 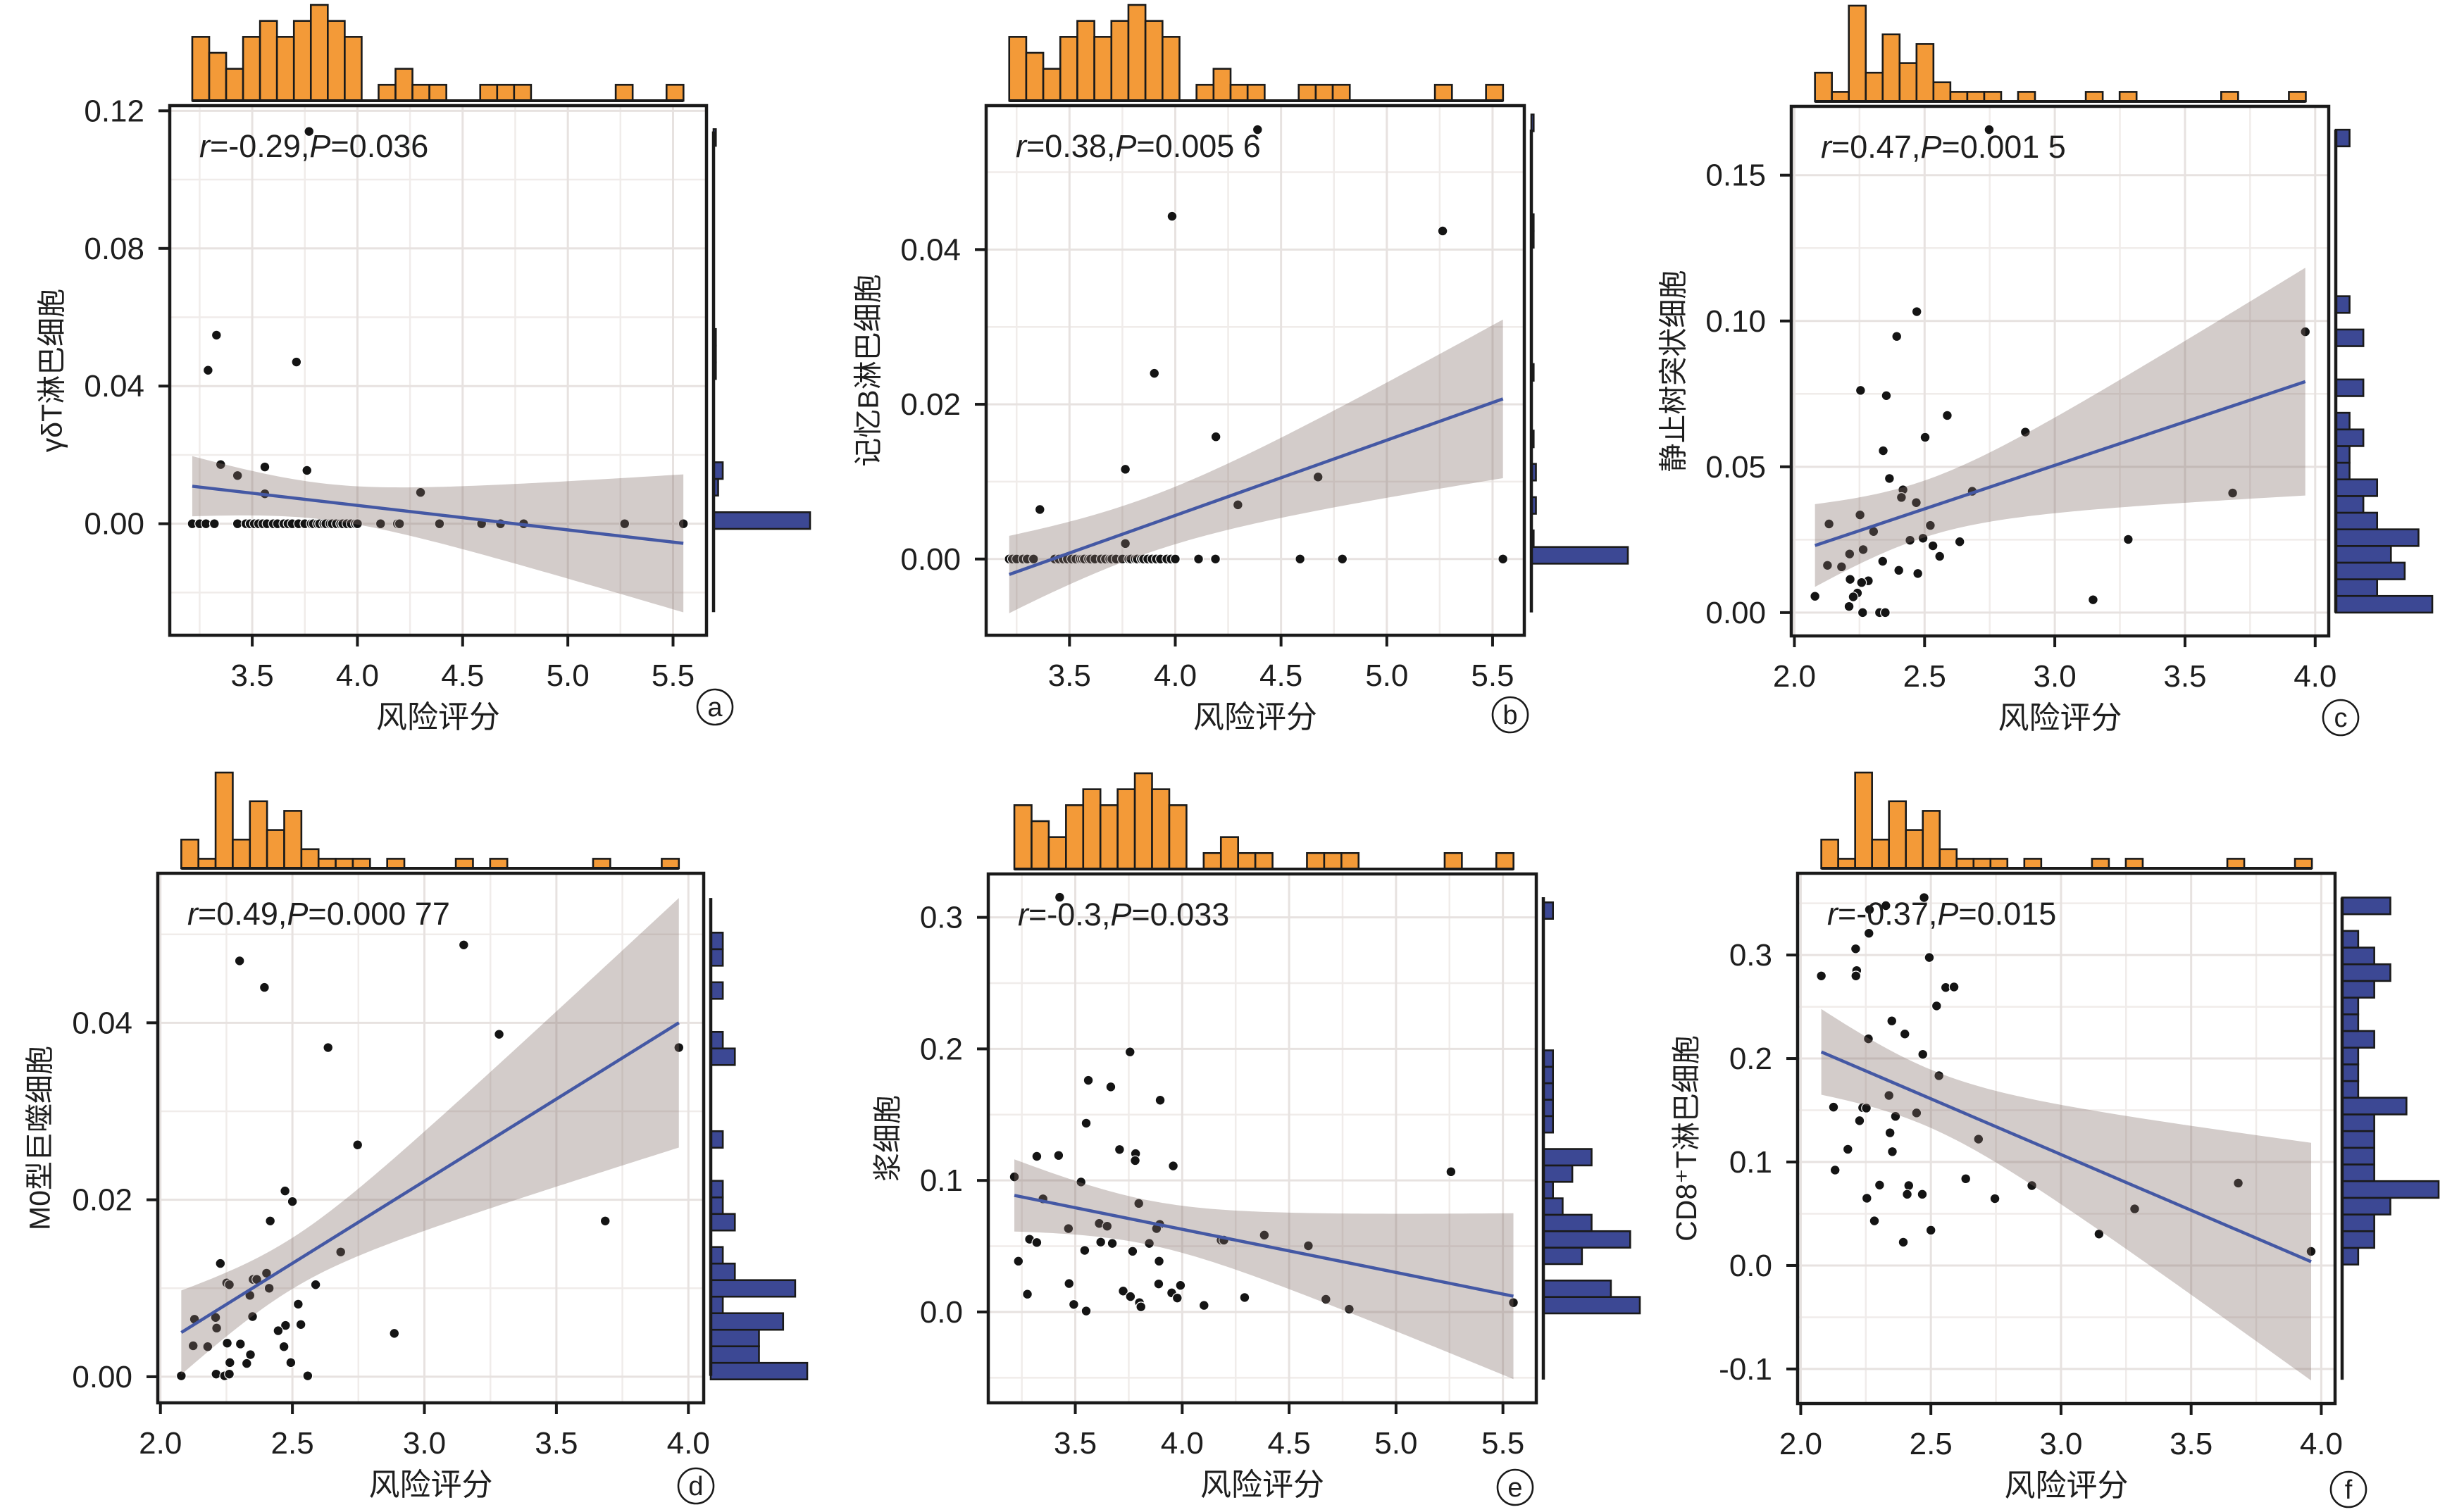 I want to click on y-tick-label: 0.3, so click(x=1751, y=955).